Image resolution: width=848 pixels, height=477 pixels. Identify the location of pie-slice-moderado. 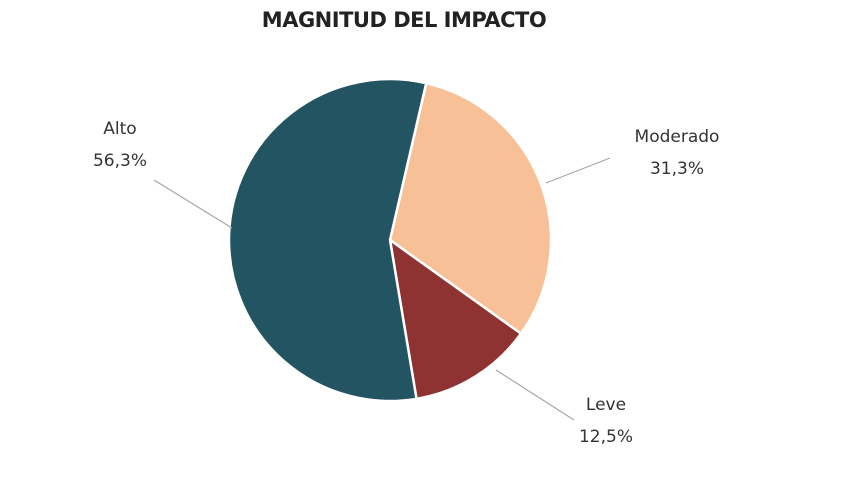
(470, 208).